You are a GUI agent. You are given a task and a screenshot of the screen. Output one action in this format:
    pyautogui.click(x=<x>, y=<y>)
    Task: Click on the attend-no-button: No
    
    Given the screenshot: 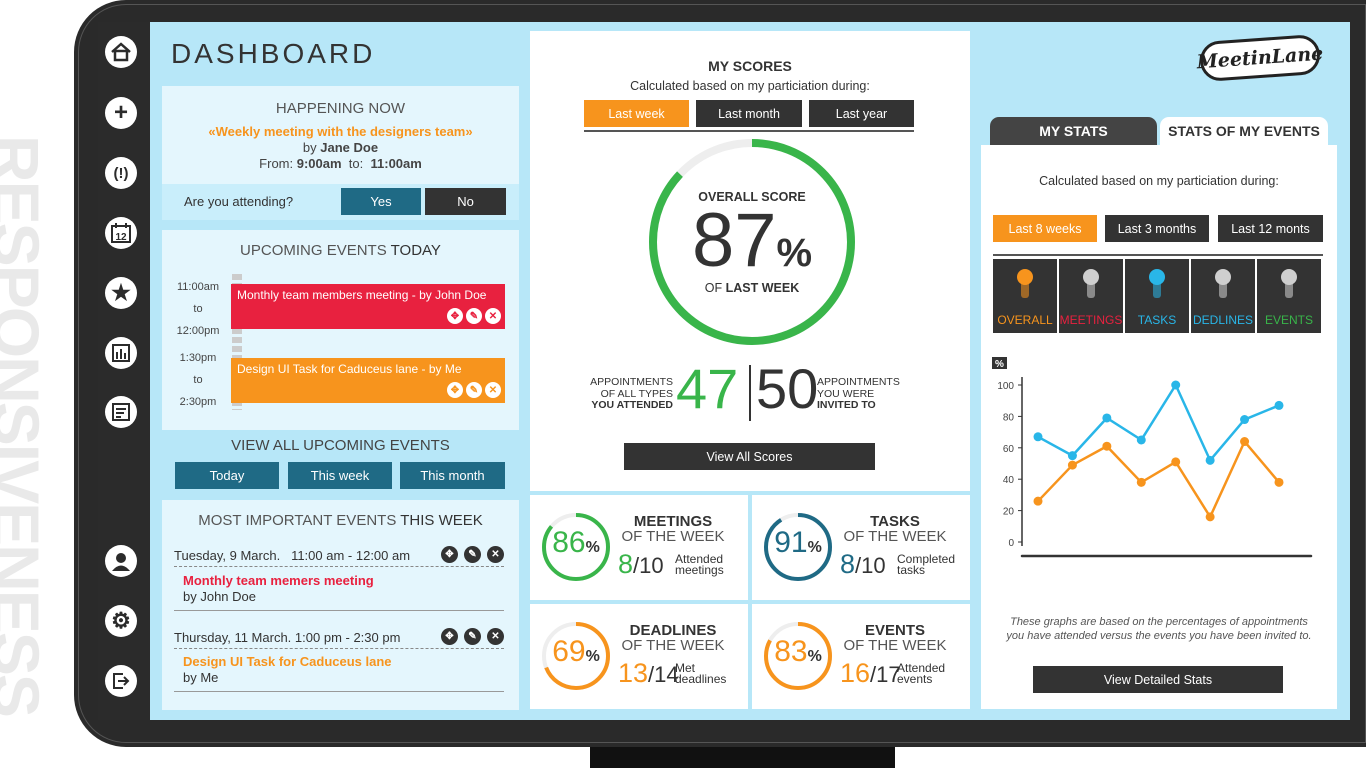 What is the action you would take?
    pyautogui.click(x=465, y=201)
    